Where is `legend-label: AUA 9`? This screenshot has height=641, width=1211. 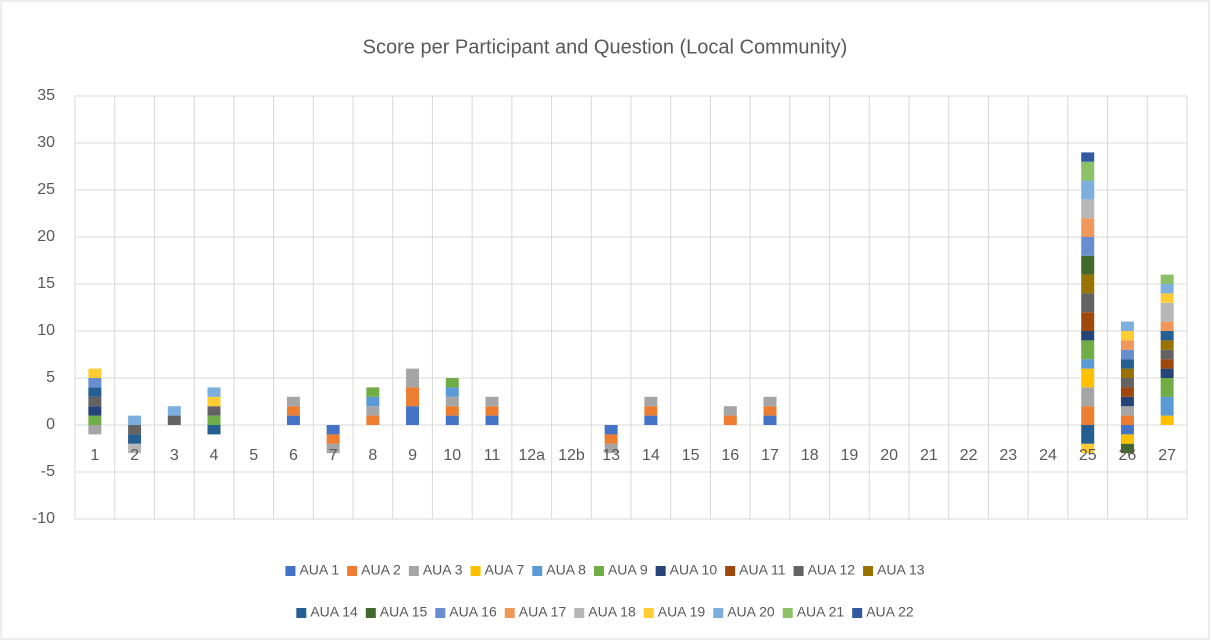
legend-label: AUA 9 is located at coordinates (628, 570).